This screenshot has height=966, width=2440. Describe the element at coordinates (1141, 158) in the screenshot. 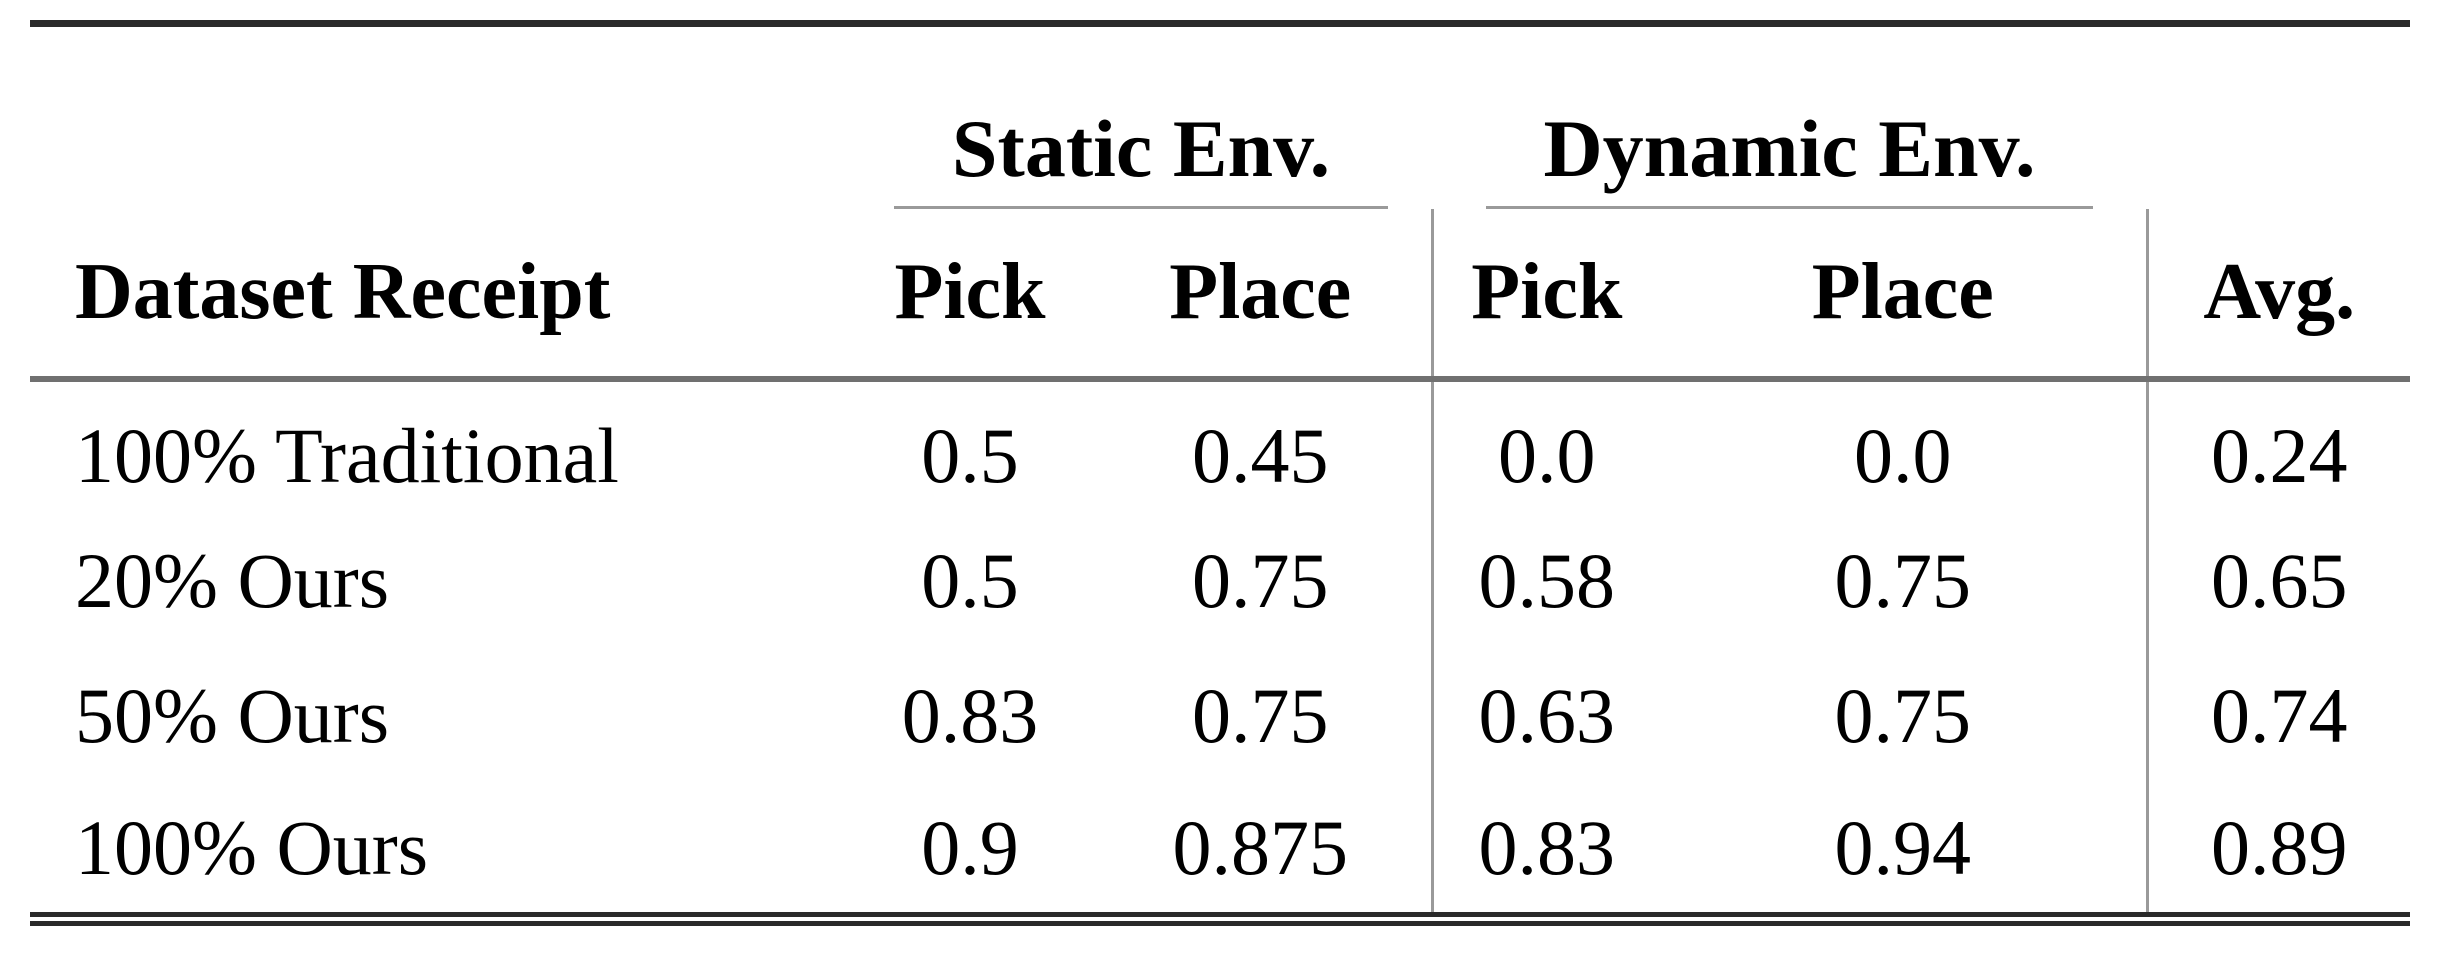

I see `group-header-static-env: Static Env.` at that location.